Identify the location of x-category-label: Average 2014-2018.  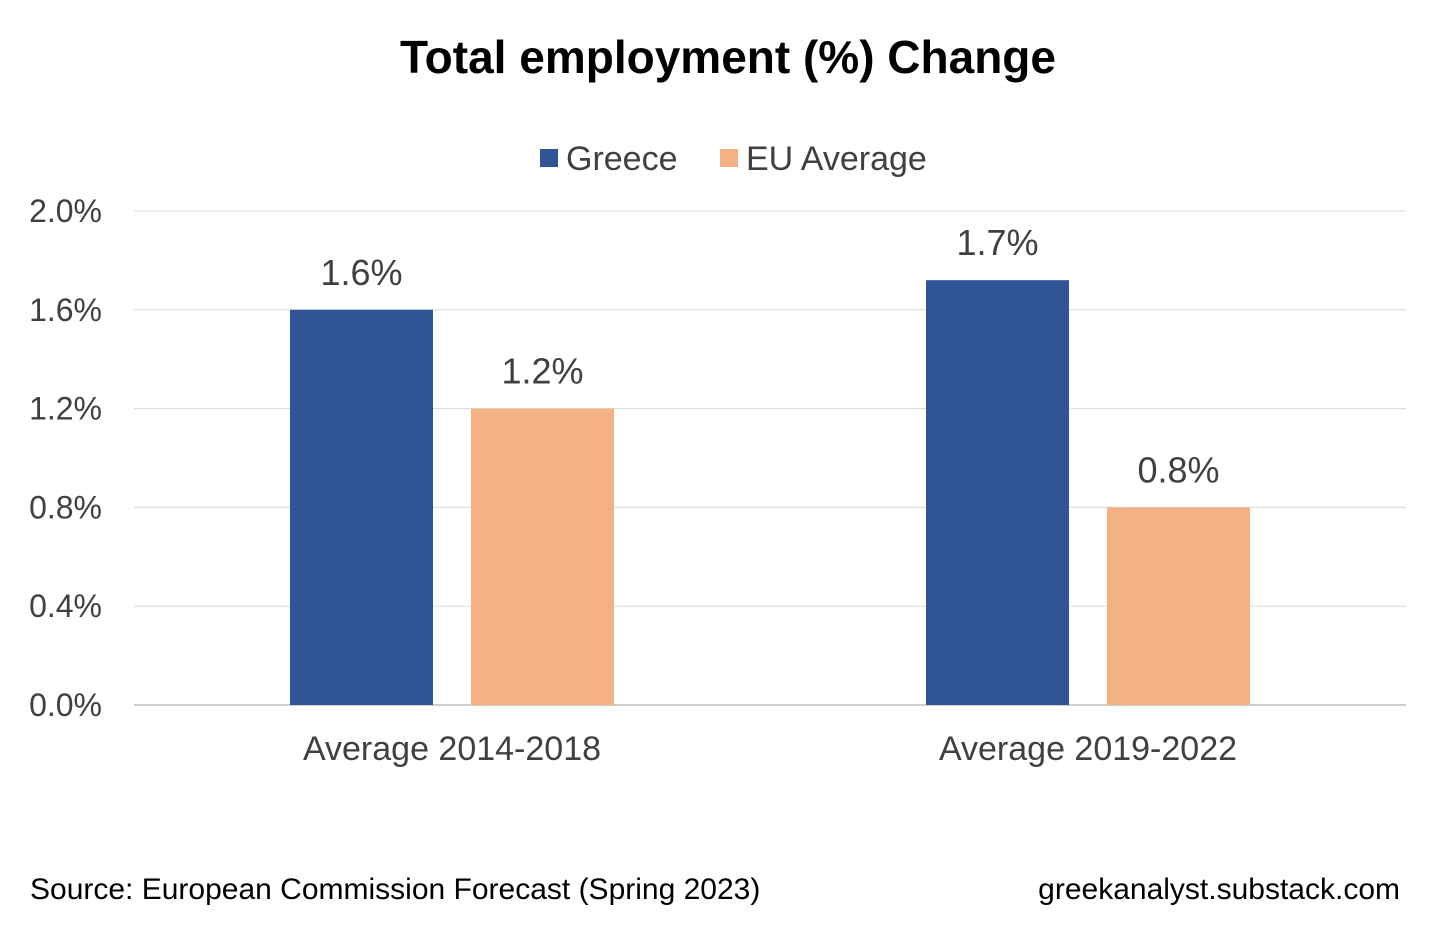
(452, 749).